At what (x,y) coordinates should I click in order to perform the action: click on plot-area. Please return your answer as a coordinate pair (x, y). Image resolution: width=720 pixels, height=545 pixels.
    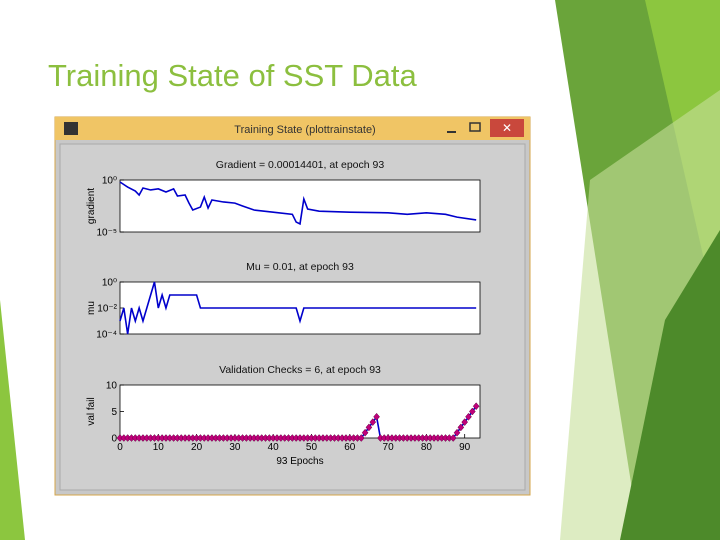
    Looking at the image, I should click on (300, 411).